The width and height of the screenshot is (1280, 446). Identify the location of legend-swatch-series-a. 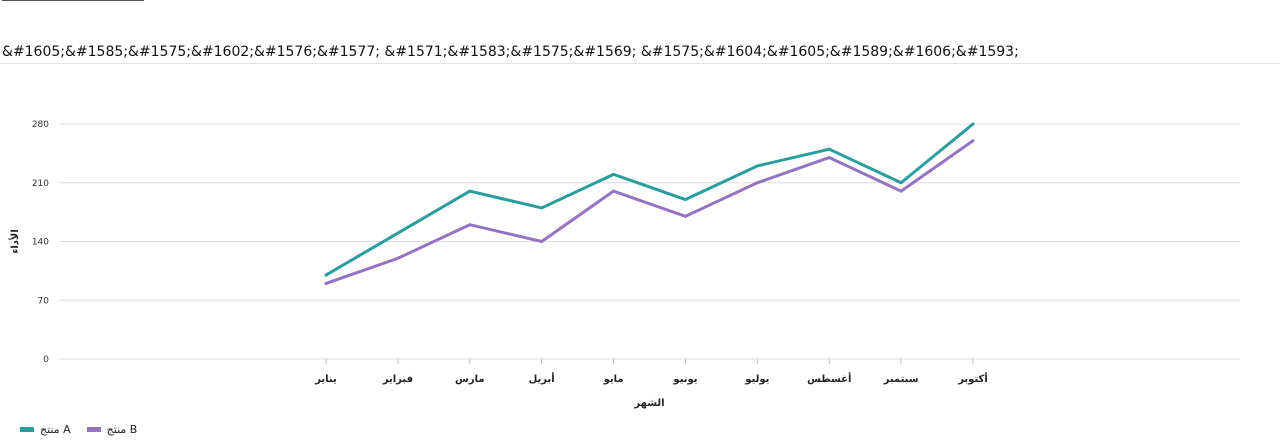
(27, 429).